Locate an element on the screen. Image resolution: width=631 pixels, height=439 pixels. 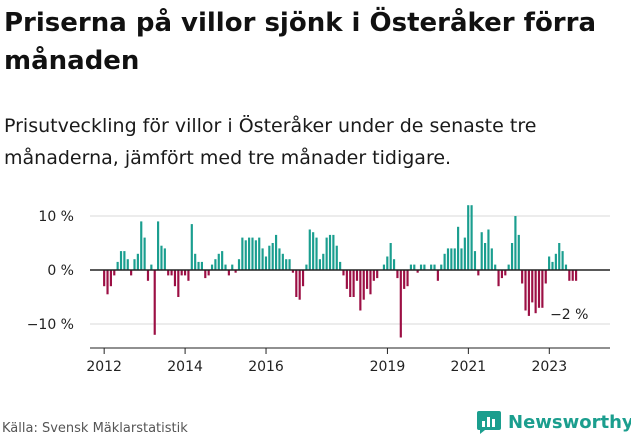
brand-name: Newsworthy is located at coordinates (569, 422).